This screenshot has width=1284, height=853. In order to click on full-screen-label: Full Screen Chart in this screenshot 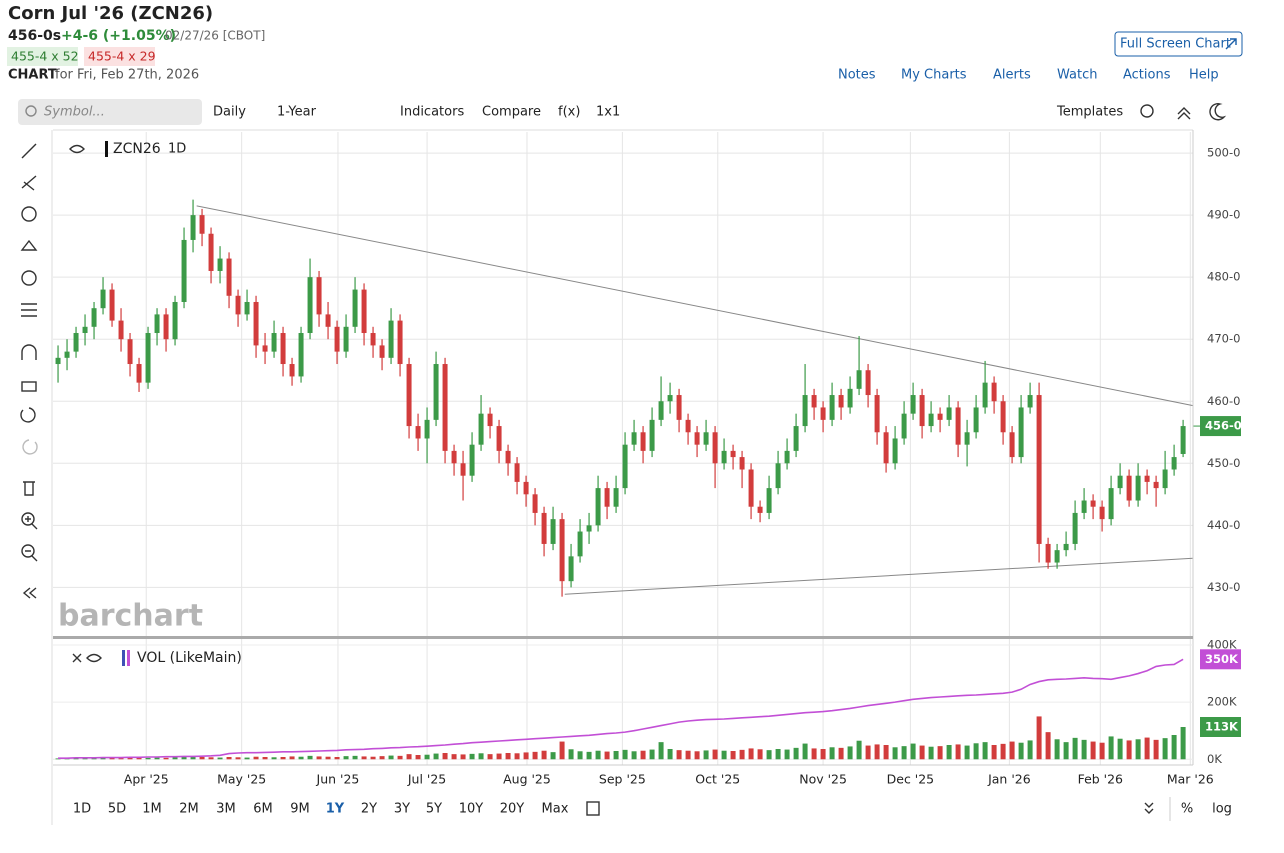, I will do `click(1175, 44)`.